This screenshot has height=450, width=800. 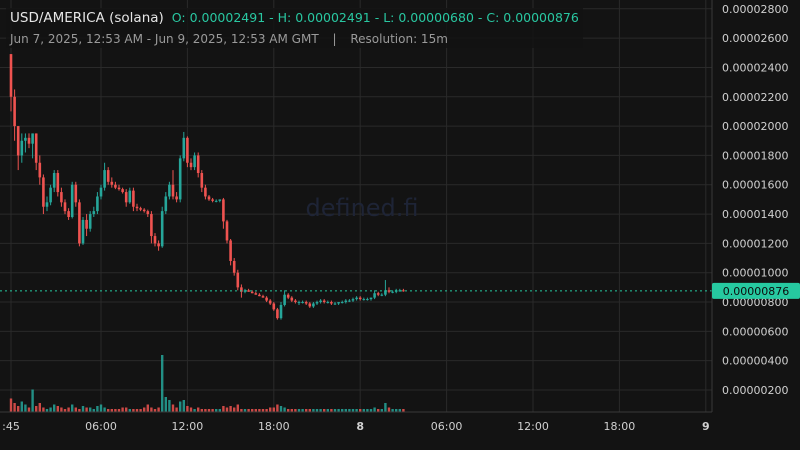 I want to click on current-price-badge-bg, so click(x=756, y=290).